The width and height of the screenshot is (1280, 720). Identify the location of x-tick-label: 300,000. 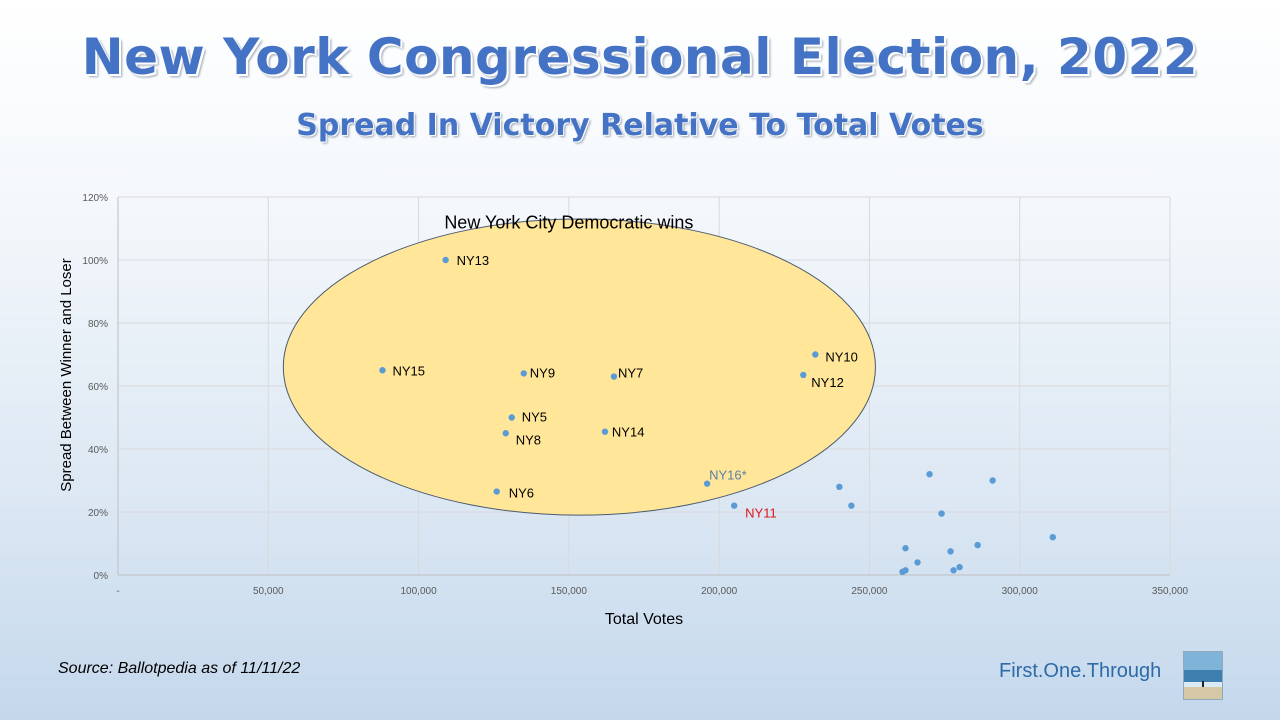
(1020, 591).